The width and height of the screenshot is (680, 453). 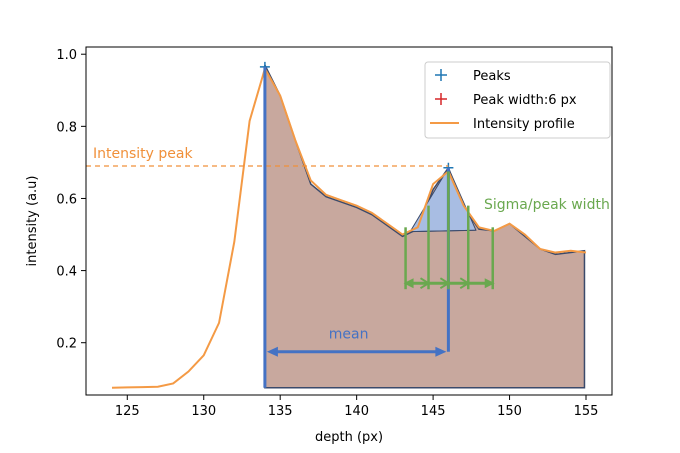 What do you see at coordinates (433, 411) in the screenshot?
I see `x-tick-label: 145` at bounding box center [433, 411].